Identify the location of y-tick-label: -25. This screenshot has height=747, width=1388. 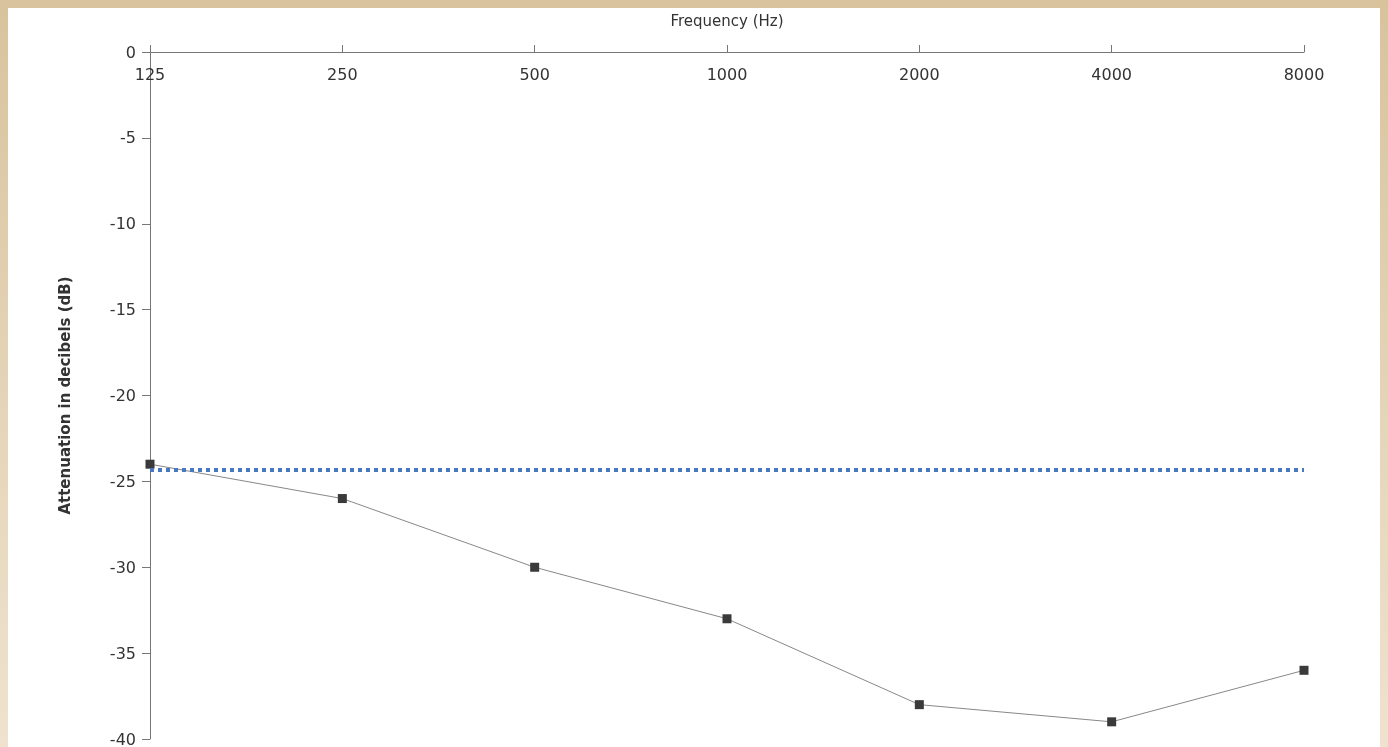
(122, 481).